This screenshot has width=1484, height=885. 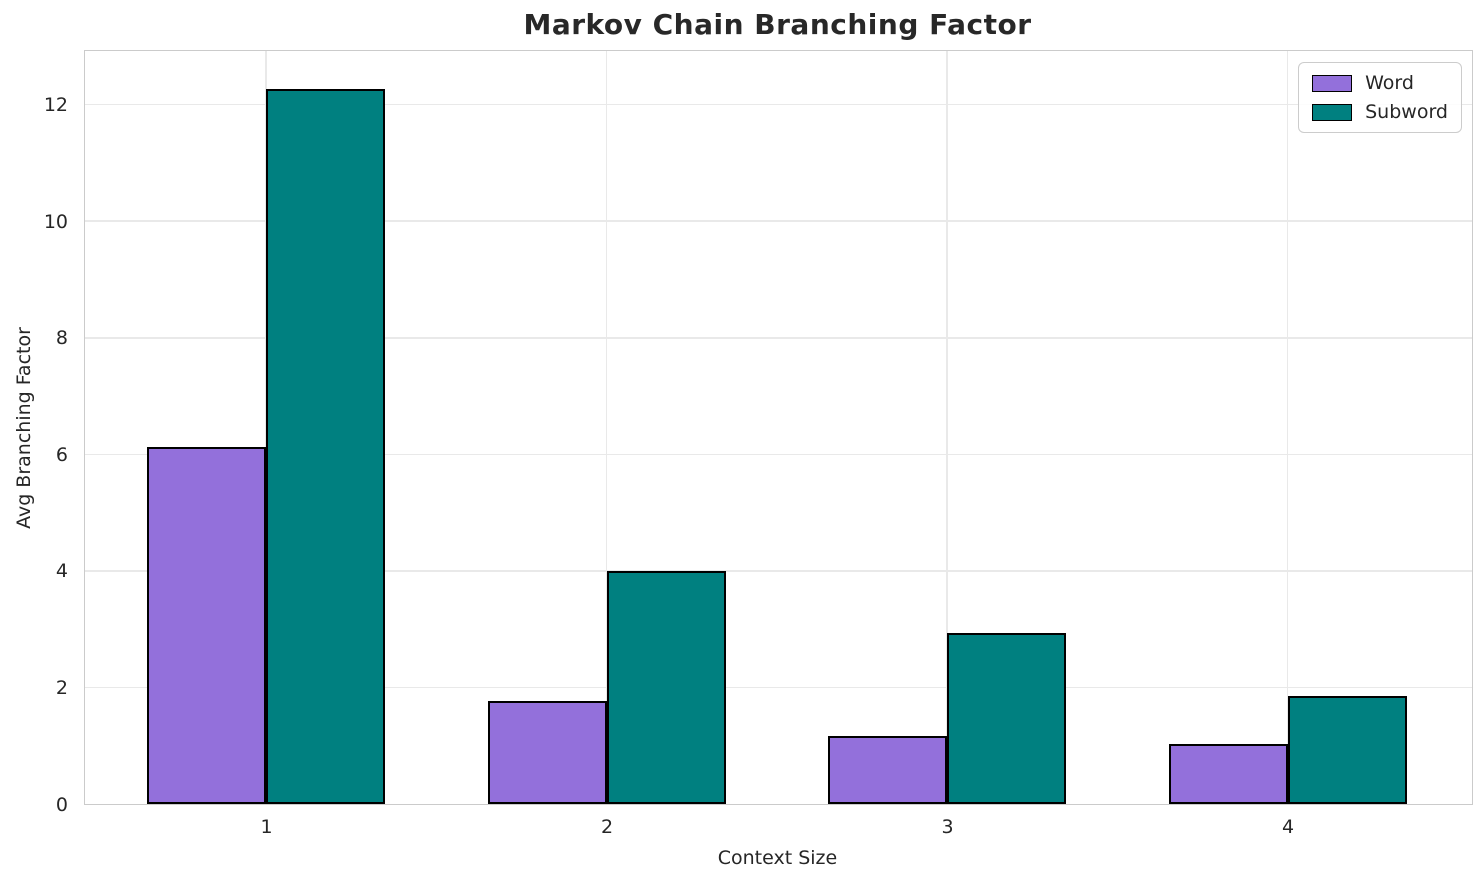 I want to click on legend-item-word: Word, so click(x=1380, y=83).